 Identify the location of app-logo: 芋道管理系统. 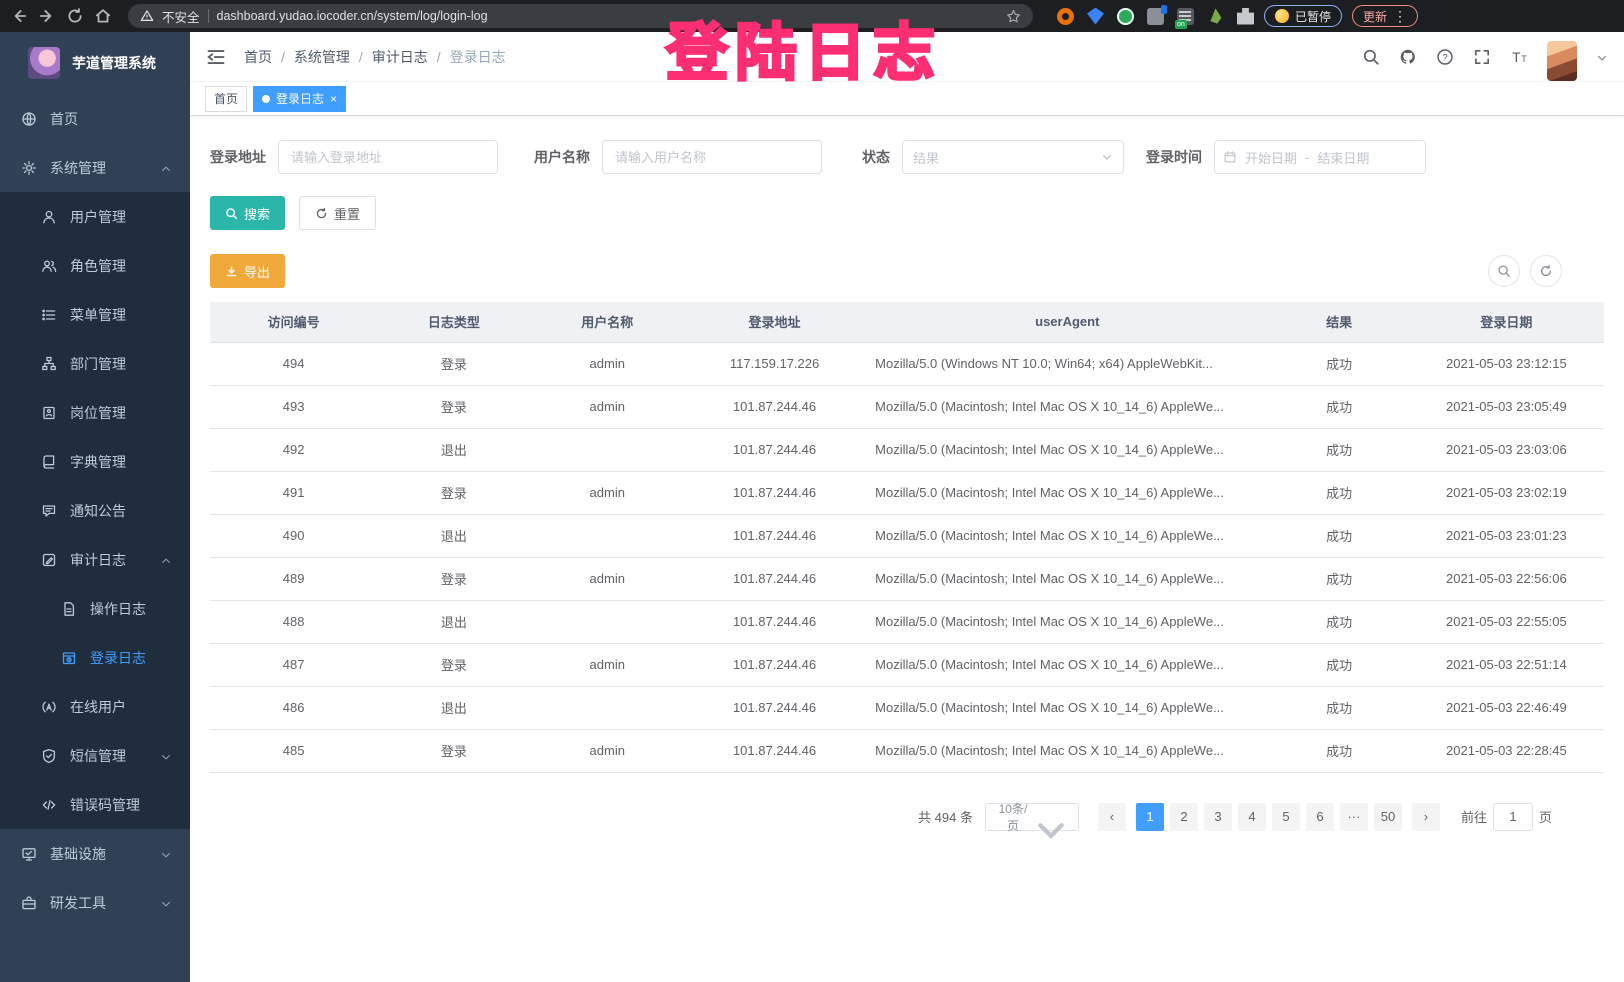
(95, 63).